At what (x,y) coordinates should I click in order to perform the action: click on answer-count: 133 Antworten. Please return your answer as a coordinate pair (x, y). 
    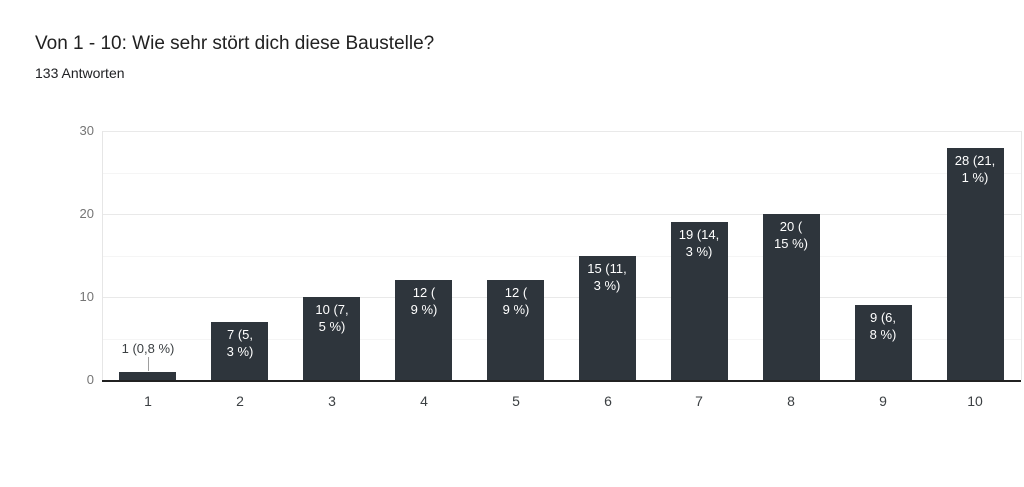
    Looking at the image, I should click on (80, 73).